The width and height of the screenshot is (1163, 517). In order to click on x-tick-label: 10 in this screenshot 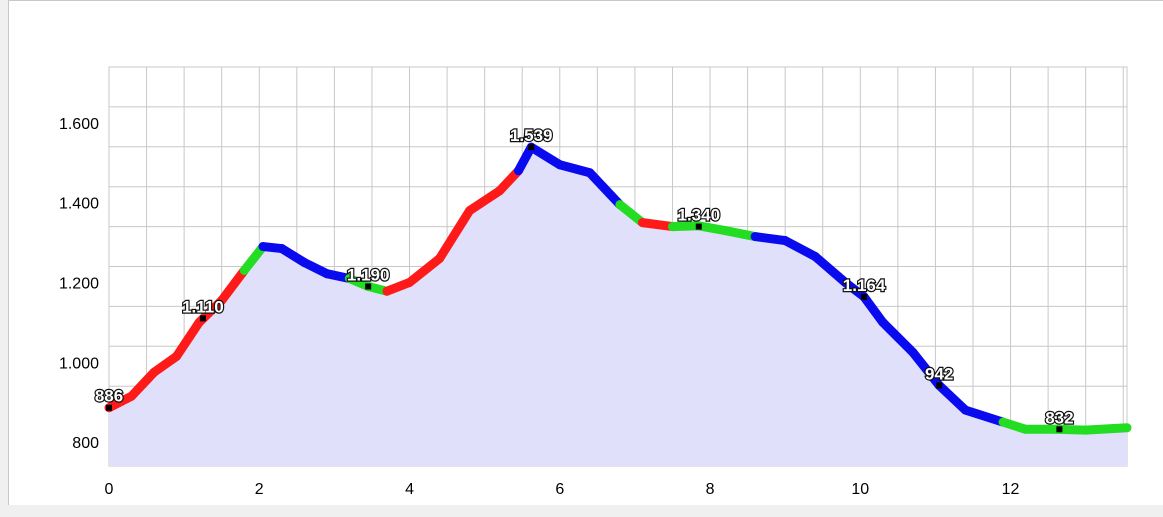, I will do `click(860, 489)`.